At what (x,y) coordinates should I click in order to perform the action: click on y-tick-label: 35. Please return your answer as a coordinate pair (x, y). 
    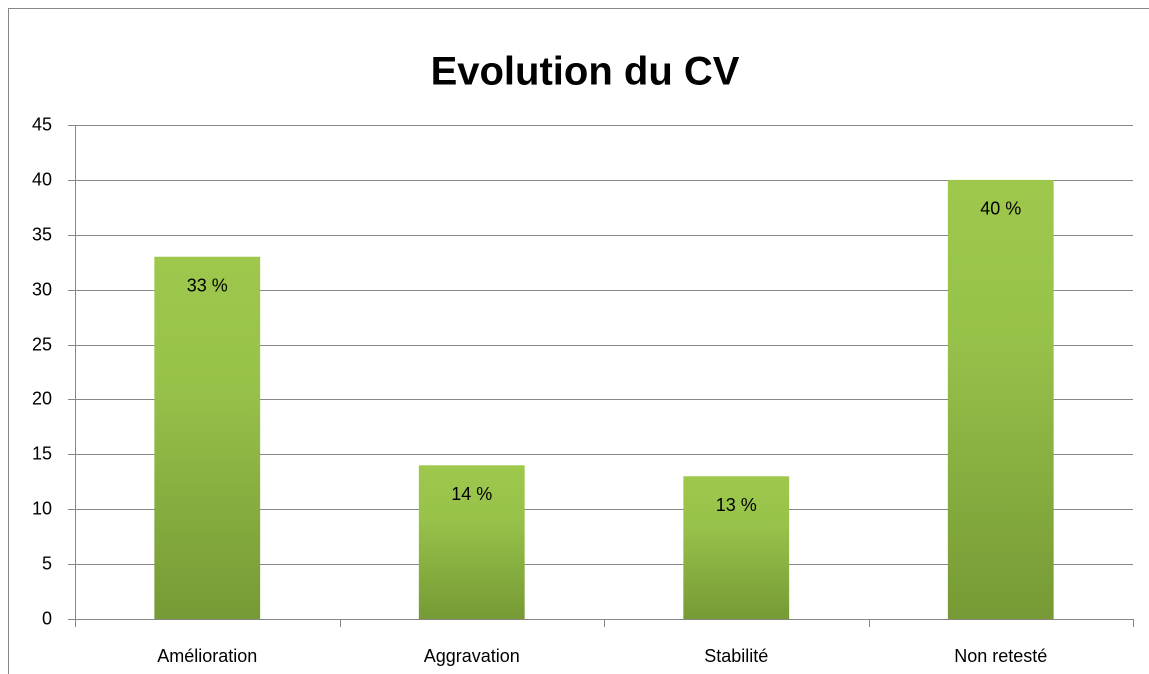
    Looking at the image, I should click on (42, 234).